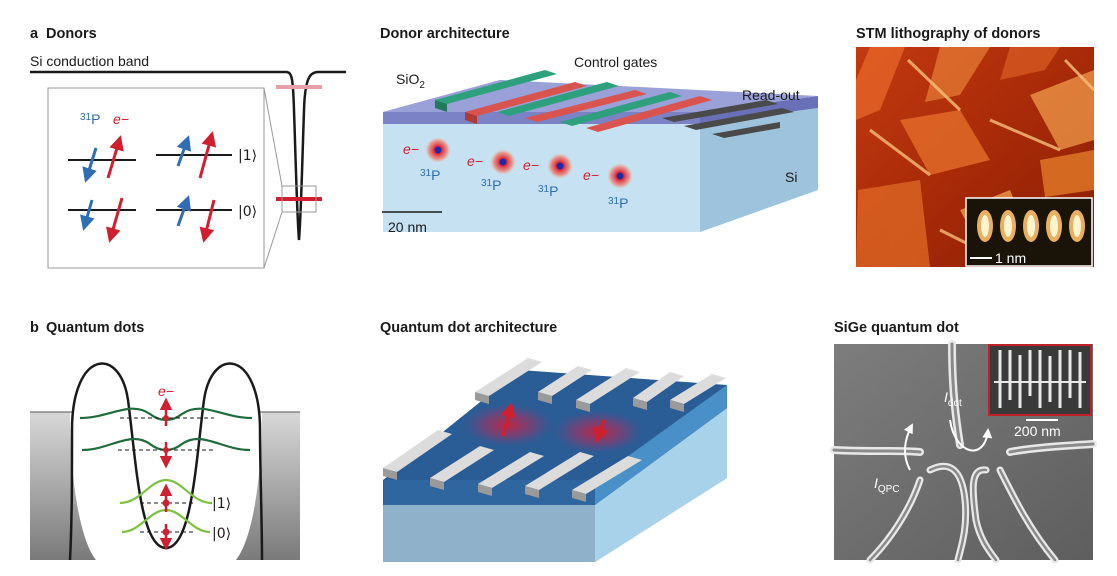 The height and width of the screenshot is (576, 1117). I want to click on sem-inset-gates, so click(1040, 379).